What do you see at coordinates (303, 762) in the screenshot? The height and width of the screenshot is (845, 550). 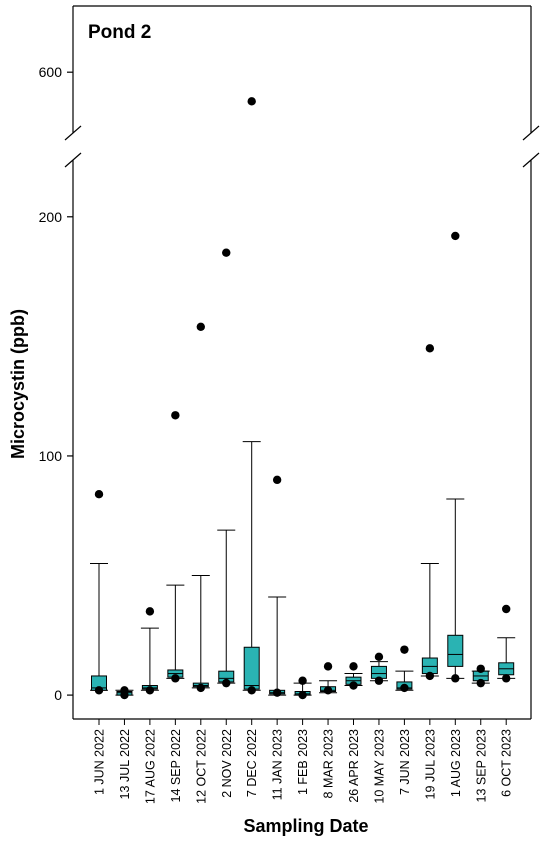 I see `x-tick-label: 1 FEB 2023` at bounding box center [303, 762].